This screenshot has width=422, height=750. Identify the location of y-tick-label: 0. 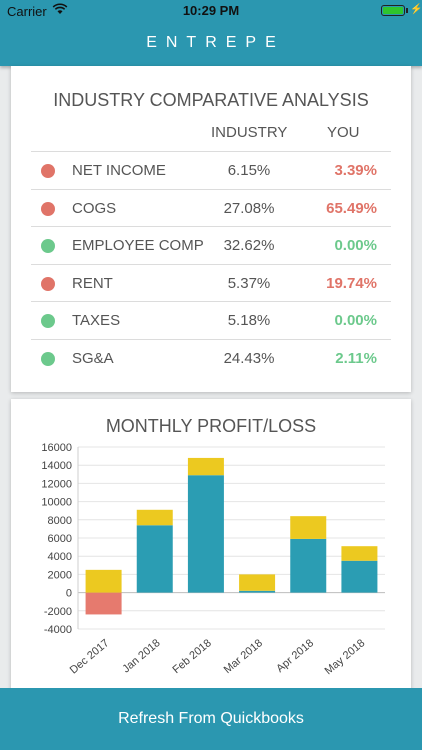
(69, 594).